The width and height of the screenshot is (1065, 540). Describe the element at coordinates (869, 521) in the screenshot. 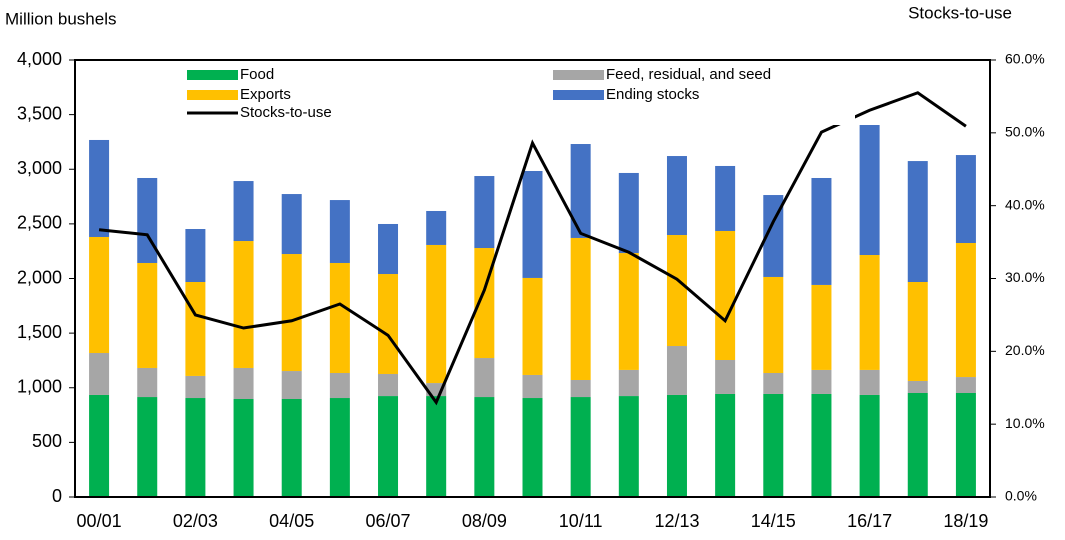

I see `x-tick-label: 16/17` at that location.